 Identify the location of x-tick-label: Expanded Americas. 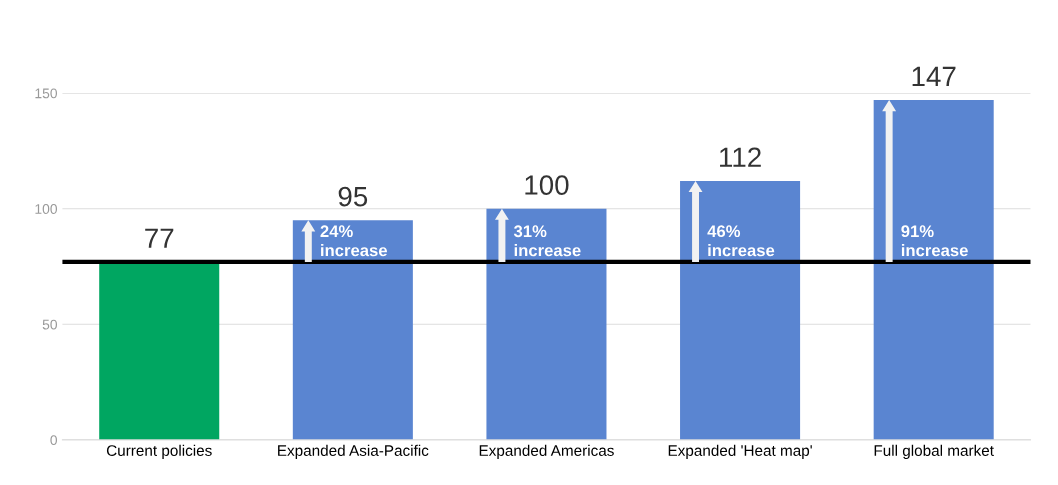
(546, 451).